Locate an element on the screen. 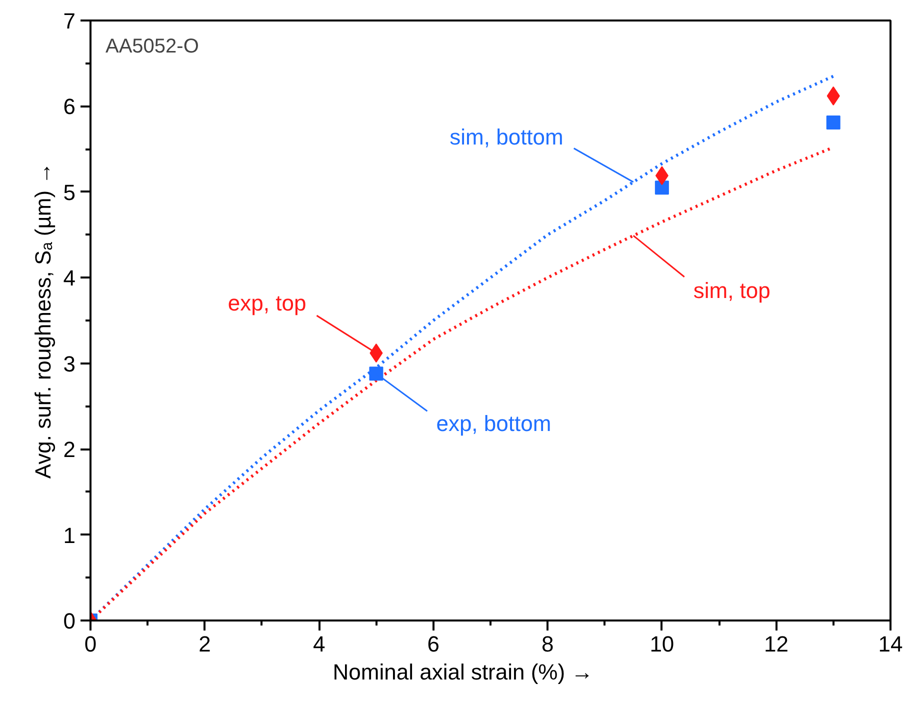 The height and width of the screenshot is (713, 920). x-axis-title: Nominal axial strain (%) → is located at coordinates (463, 672).